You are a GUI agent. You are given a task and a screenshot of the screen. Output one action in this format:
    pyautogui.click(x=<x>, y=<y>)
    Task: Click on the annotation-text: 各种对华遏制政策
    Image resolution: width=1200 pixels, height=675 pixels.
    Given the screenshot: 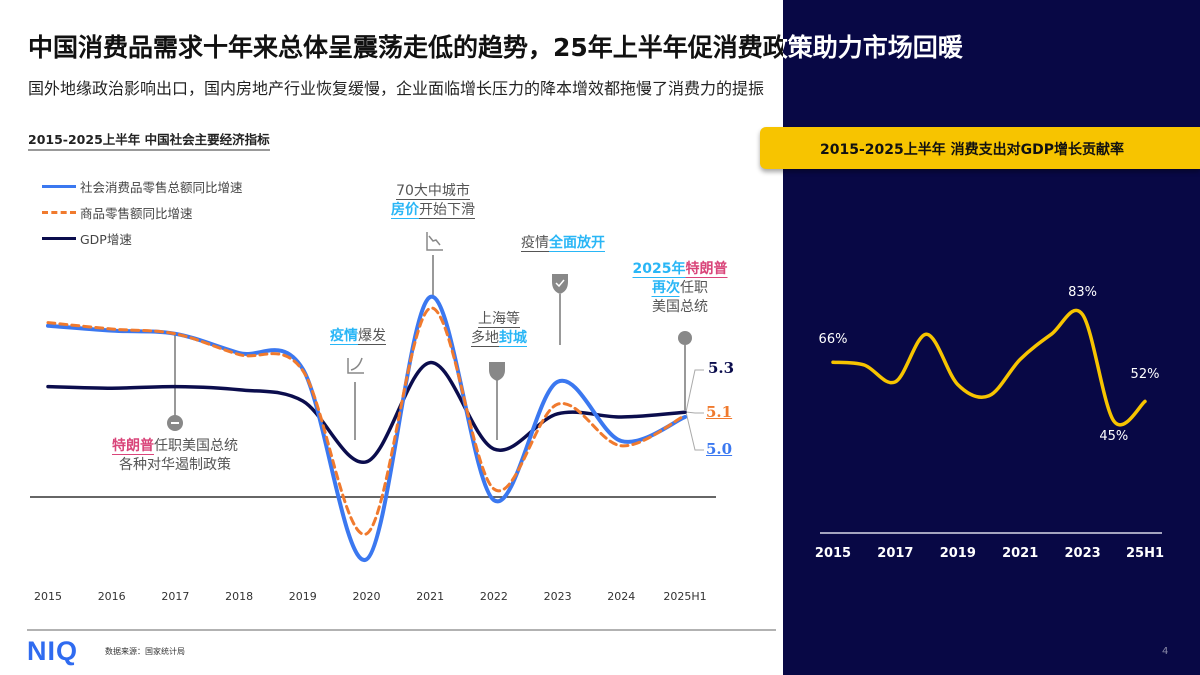 What is the action you would take?
    pyautogui.click(x=175, y=465)
    